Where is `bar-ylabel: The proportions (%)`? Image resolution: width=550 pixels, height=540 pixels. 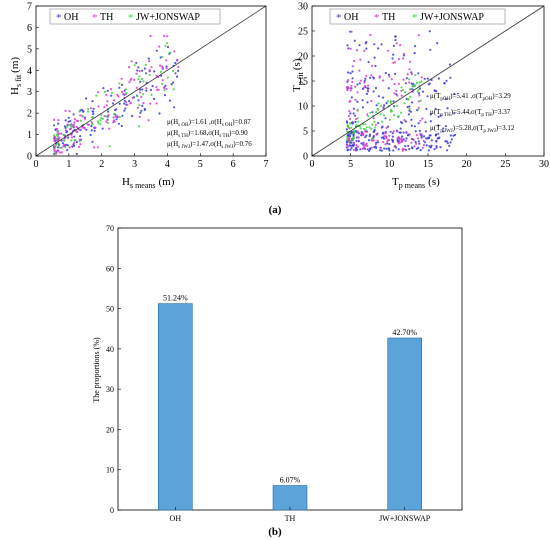 bar-ylabel: The proportions (%) is located at coordinates (96, 370).